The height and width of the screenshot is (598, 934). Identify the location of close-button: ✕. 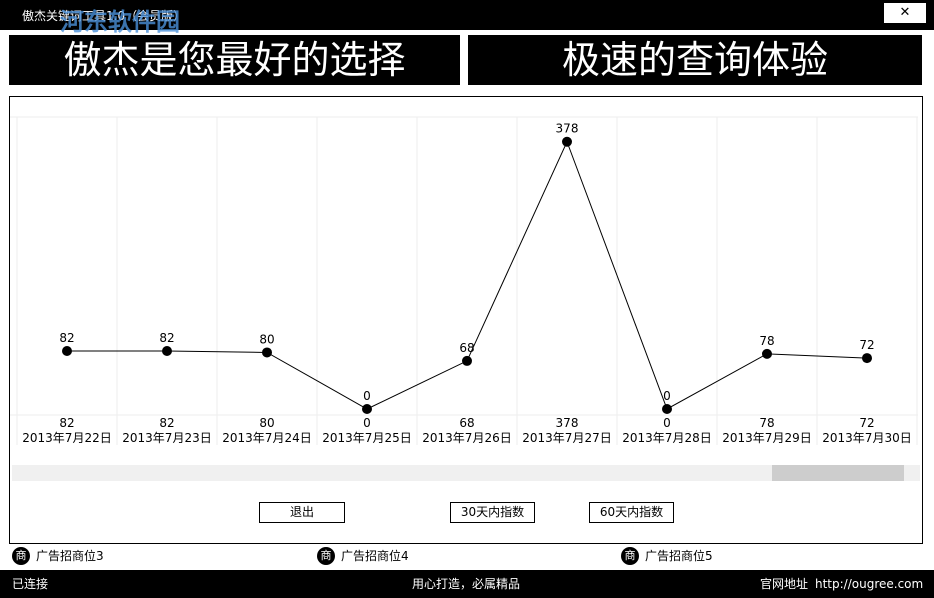
(905, 13).